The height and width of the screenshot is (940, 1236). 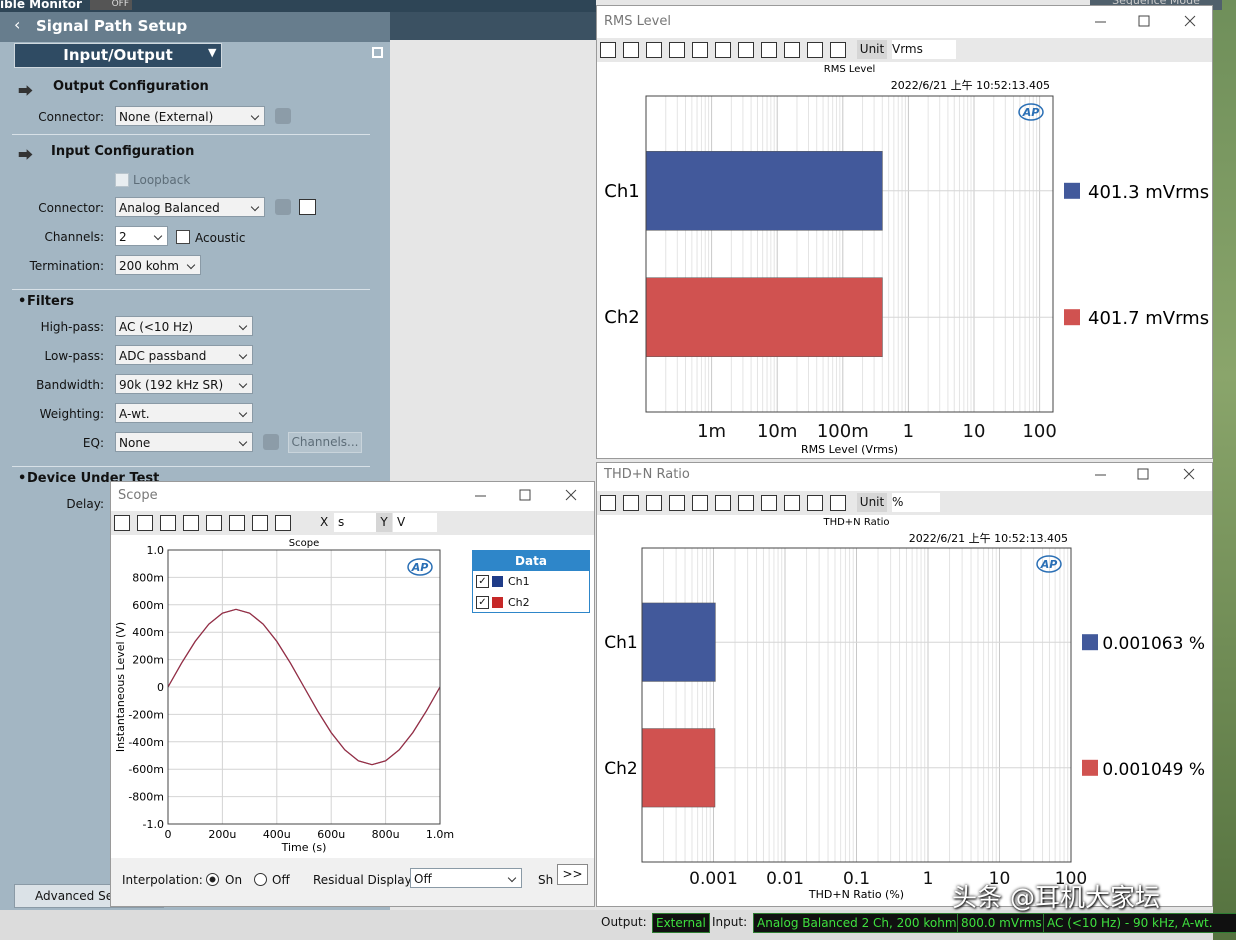 I want to click on x-tick-label: 0.1, so click(x=856, y=879).